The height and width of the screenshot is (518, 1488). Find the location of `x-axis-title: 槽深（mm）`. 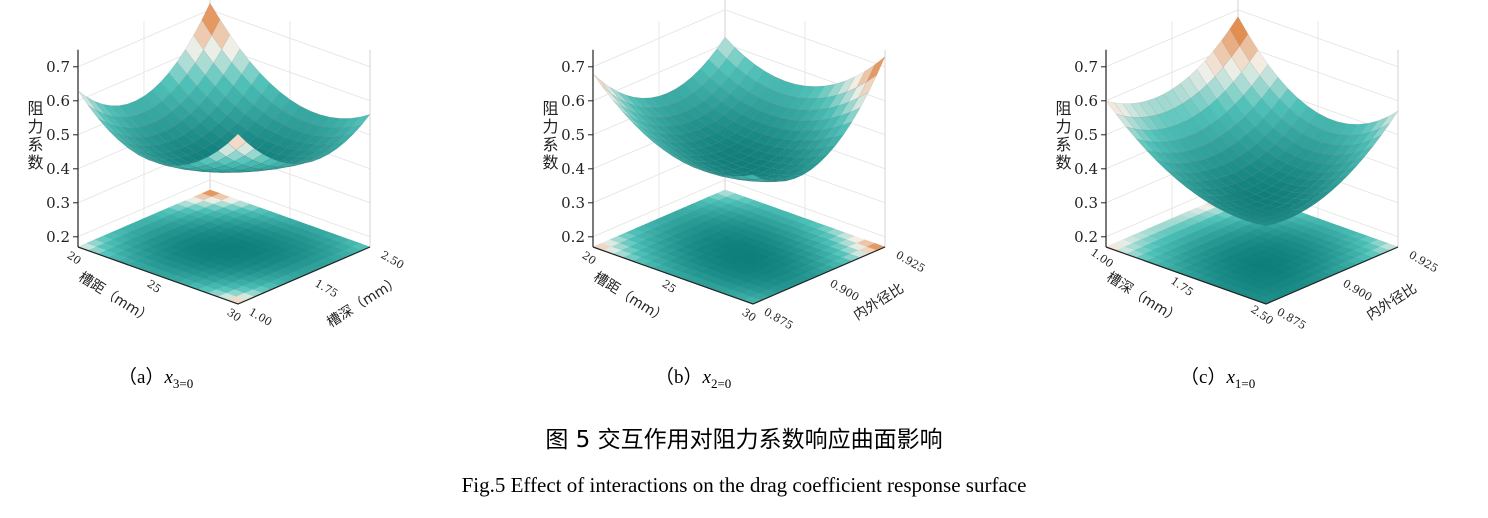

x-axis-title: 槽深（mm） is located at coordinates (1143, 298).